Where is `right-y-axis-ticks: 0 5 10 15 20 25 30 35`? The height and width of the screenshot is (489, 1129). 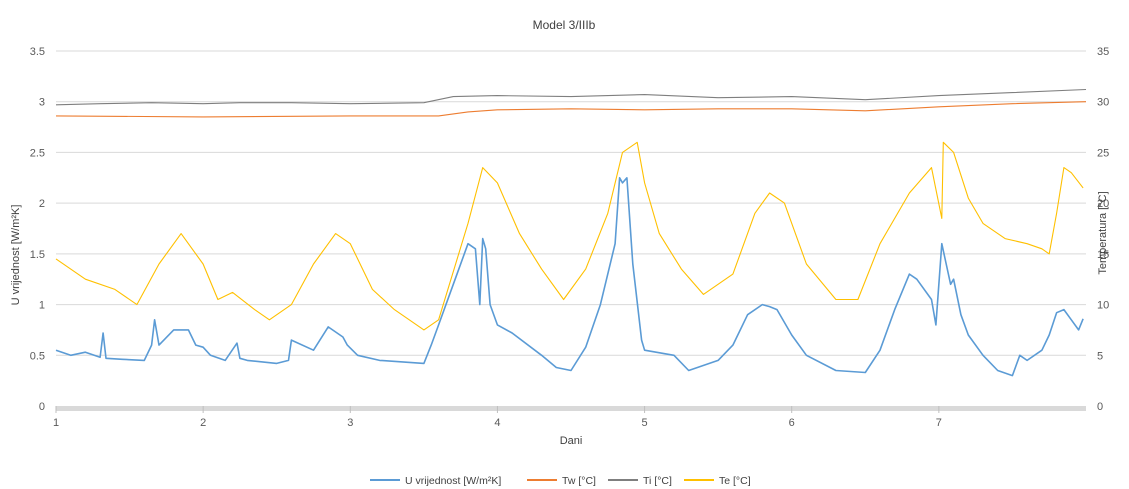
right-y-axis-ticks: 0 5 10 15 20 25 30 35 is located at coordinates (1103, 229).